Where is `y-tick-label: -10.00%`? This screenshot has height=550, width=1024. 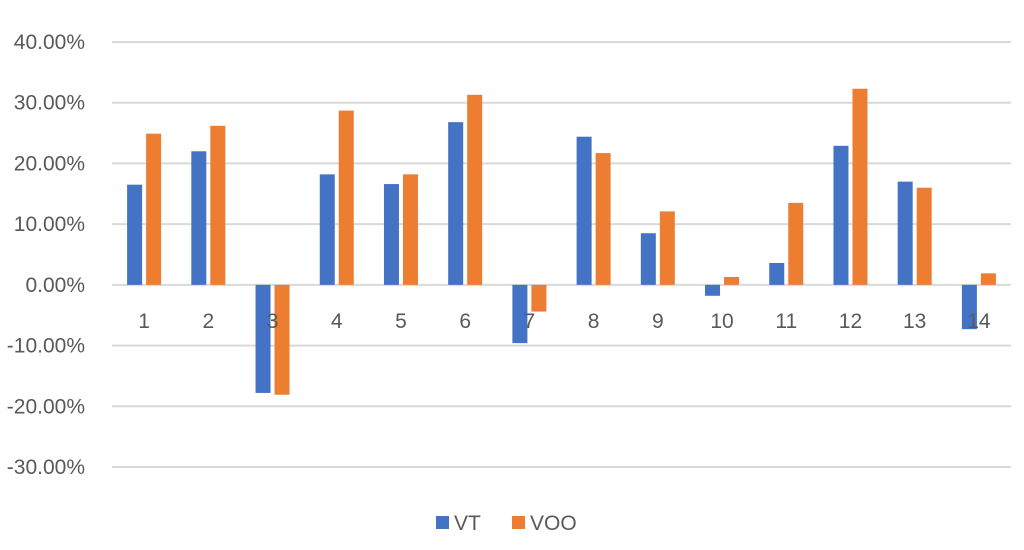
y-tick-label: -10.00% is located at coordinates (46, 346).